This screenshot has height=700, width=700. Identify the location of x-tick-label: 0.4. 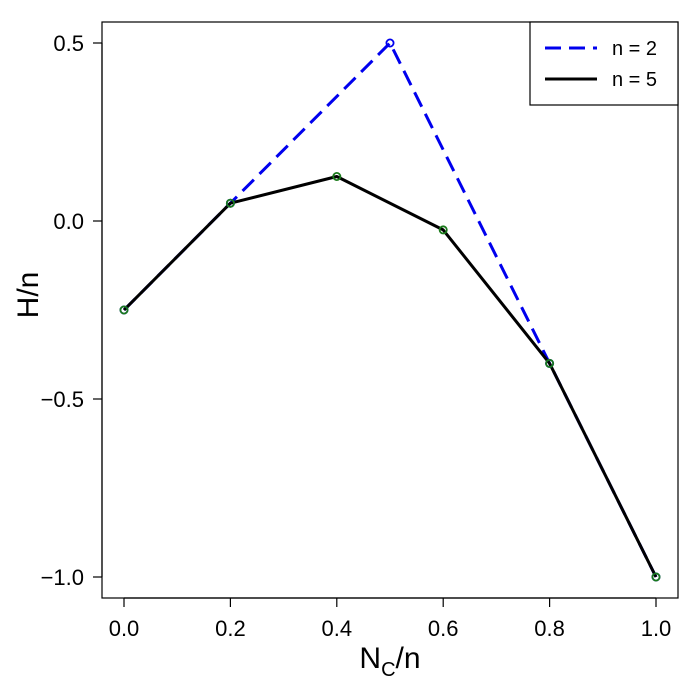
(337, 628).